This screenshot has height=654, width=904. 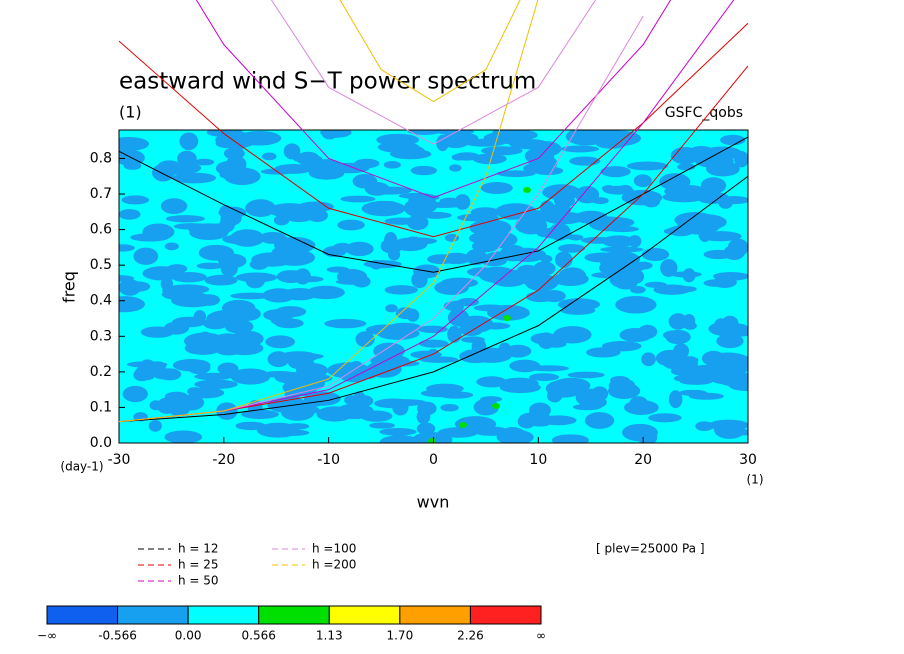 What do you see at coordinates (643, 460) in the screenshot?
I see `x-tick-label: 20` at bounding box center [643, 460].